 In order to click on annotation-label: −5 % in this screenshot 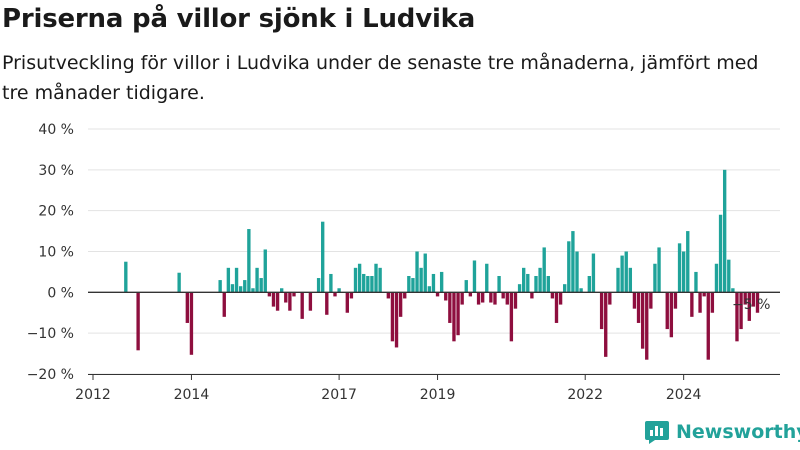, I will do `click(751, 305)`.